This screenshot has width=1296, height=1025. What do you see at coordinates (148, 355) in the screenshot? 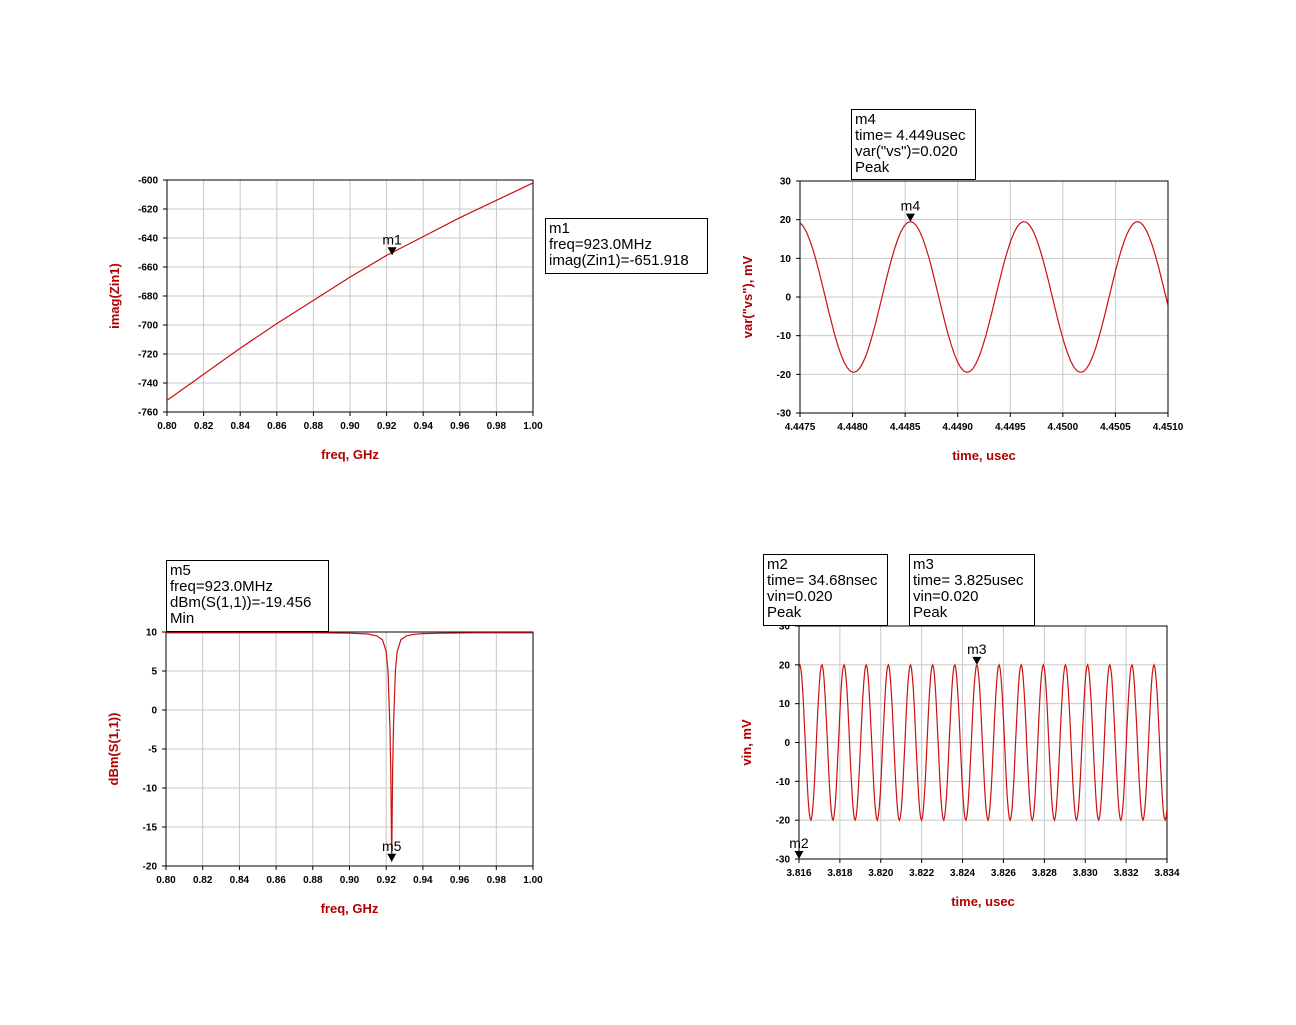
I see `y-tick-label: -720` at bounding box center [148, 355].